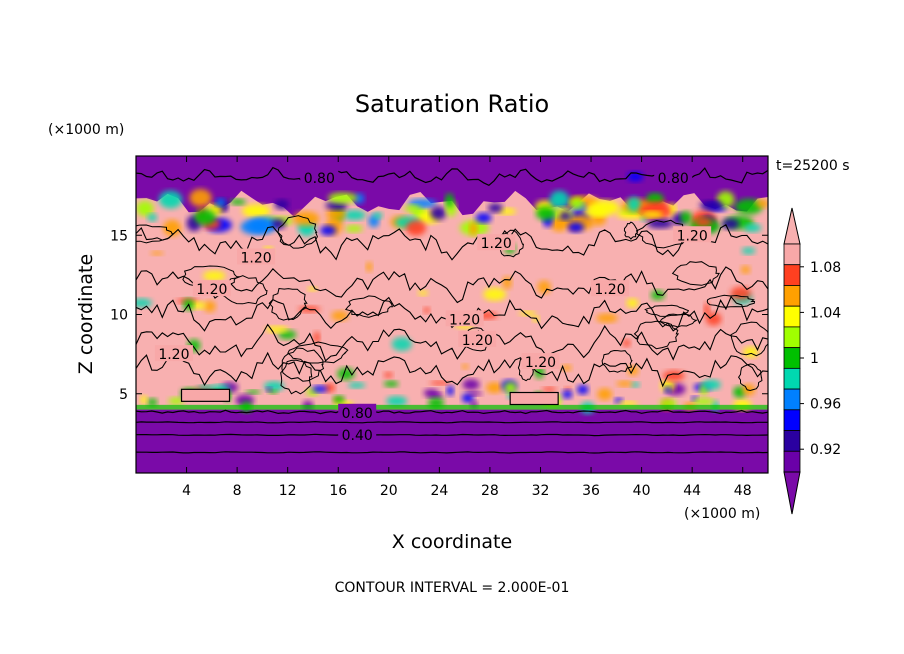 Image resolution: width=904 pixels, height=654 pixels. What do you see at coordinates (812, 361) in the screenshot?
I see `colorbar: 1.08 1.04 1 0.96 0.92` at bounding box center [812, 361].